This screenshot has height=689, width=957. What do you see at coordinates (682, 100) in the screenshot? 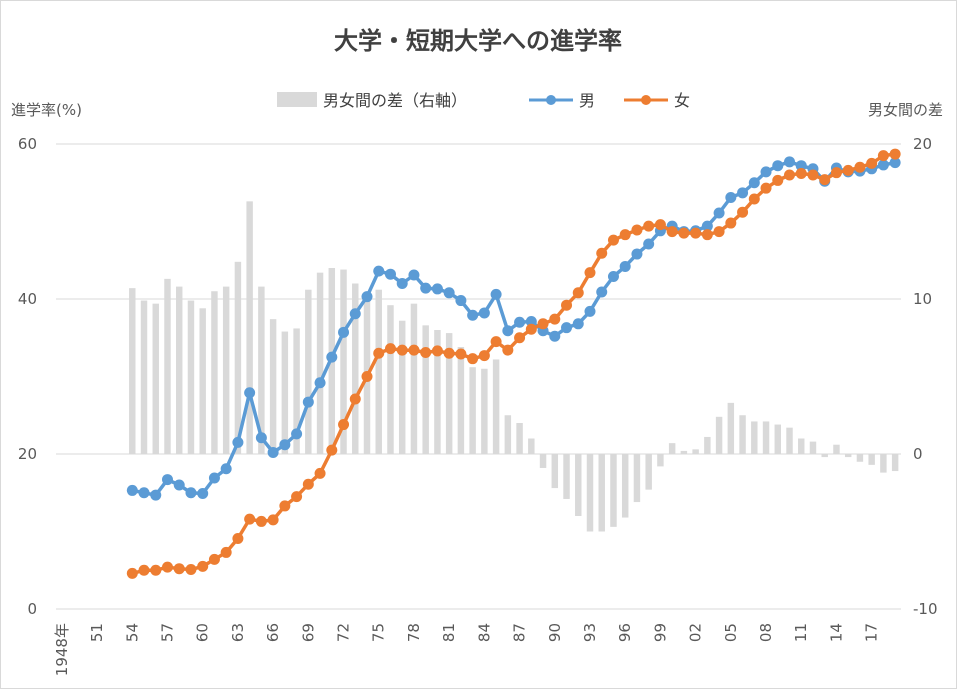
I see `legend-female-label: 女` at bounding box center [682, 100].